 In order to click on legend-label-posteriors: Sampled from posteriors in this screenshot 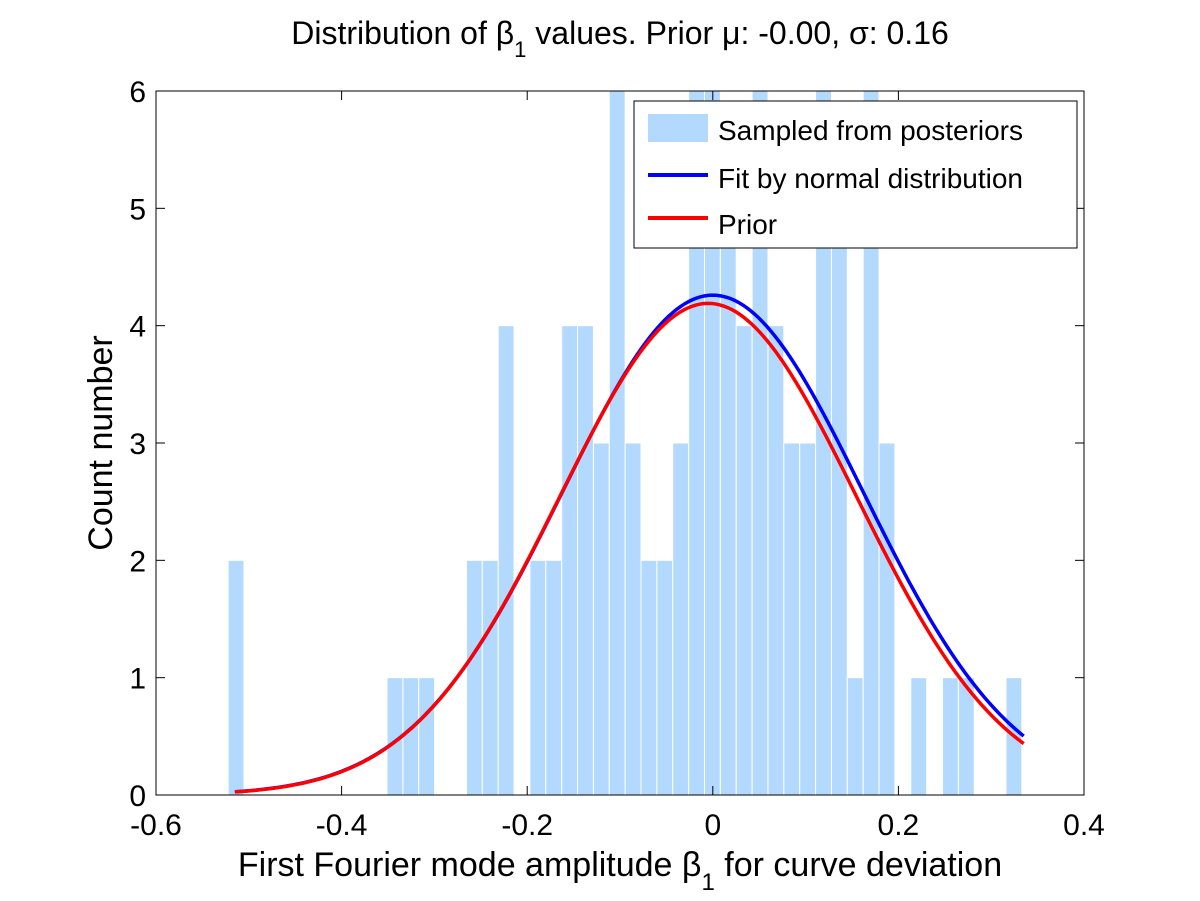, I will do `click(870, 130)`.